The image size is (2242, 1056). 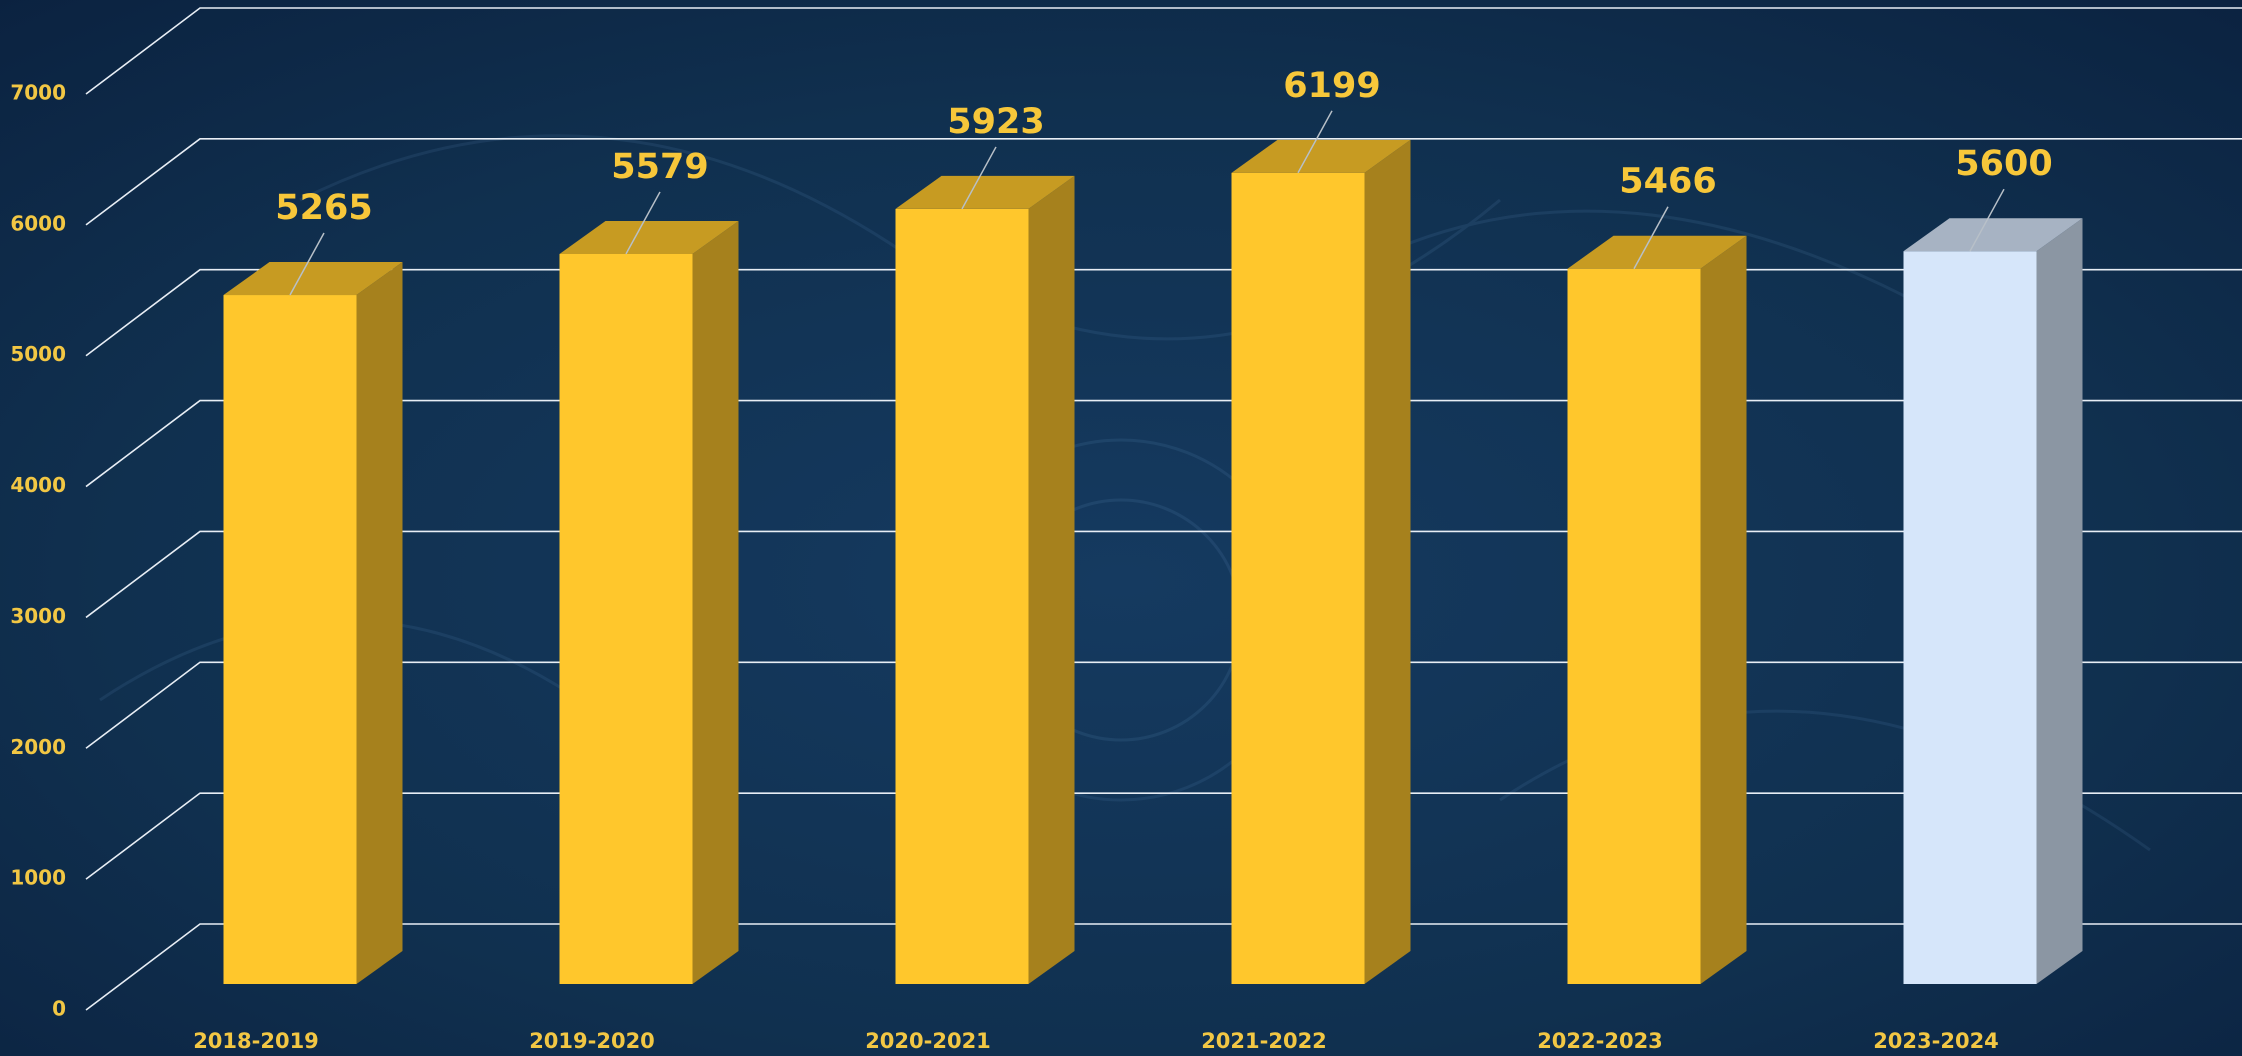 What do you see at coordinates (256, 1041) in the screenshot?
I see `x-tick-label: 2018-2019` at bounding box center [256, 1041].